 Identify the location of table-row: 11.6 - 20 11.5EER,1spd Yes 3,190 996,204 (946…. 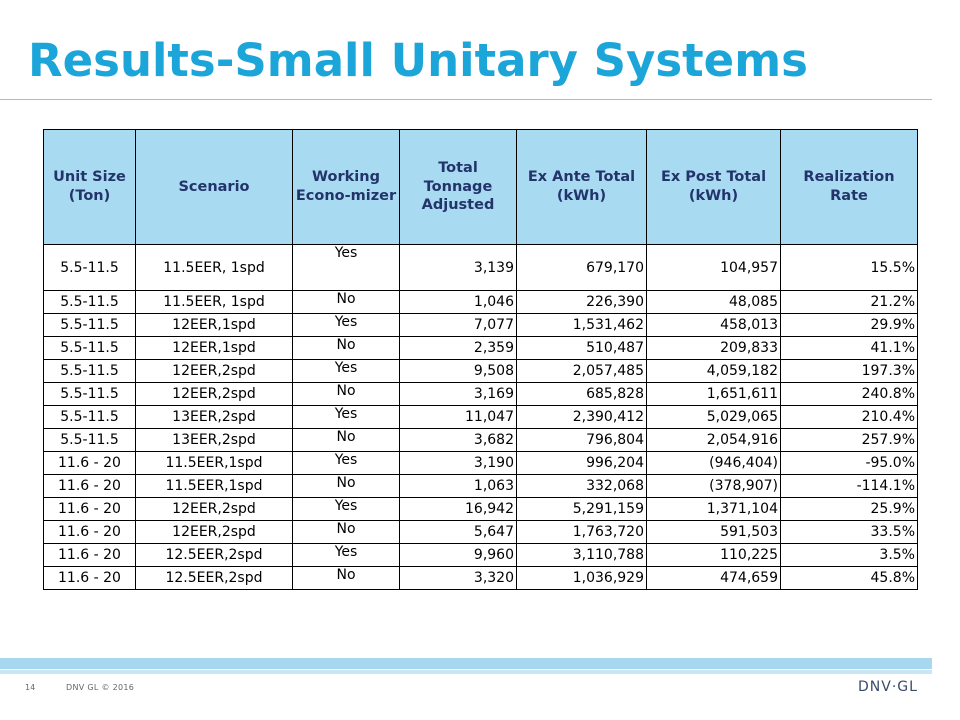
(480, 463).